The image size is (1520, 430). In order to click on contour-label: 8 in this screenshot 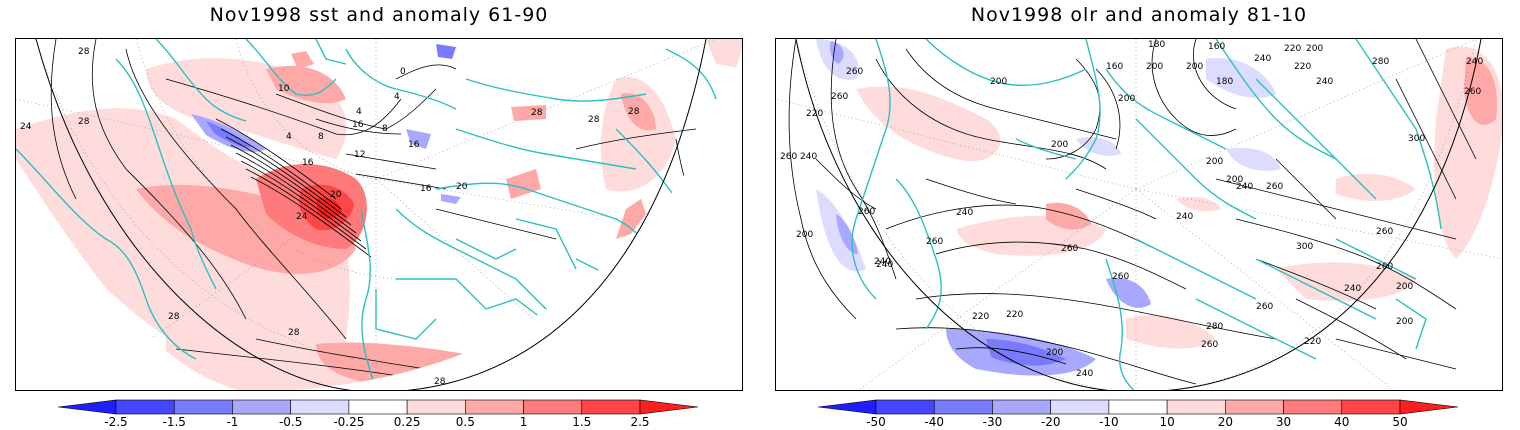, I will do `click(385, 129)`.